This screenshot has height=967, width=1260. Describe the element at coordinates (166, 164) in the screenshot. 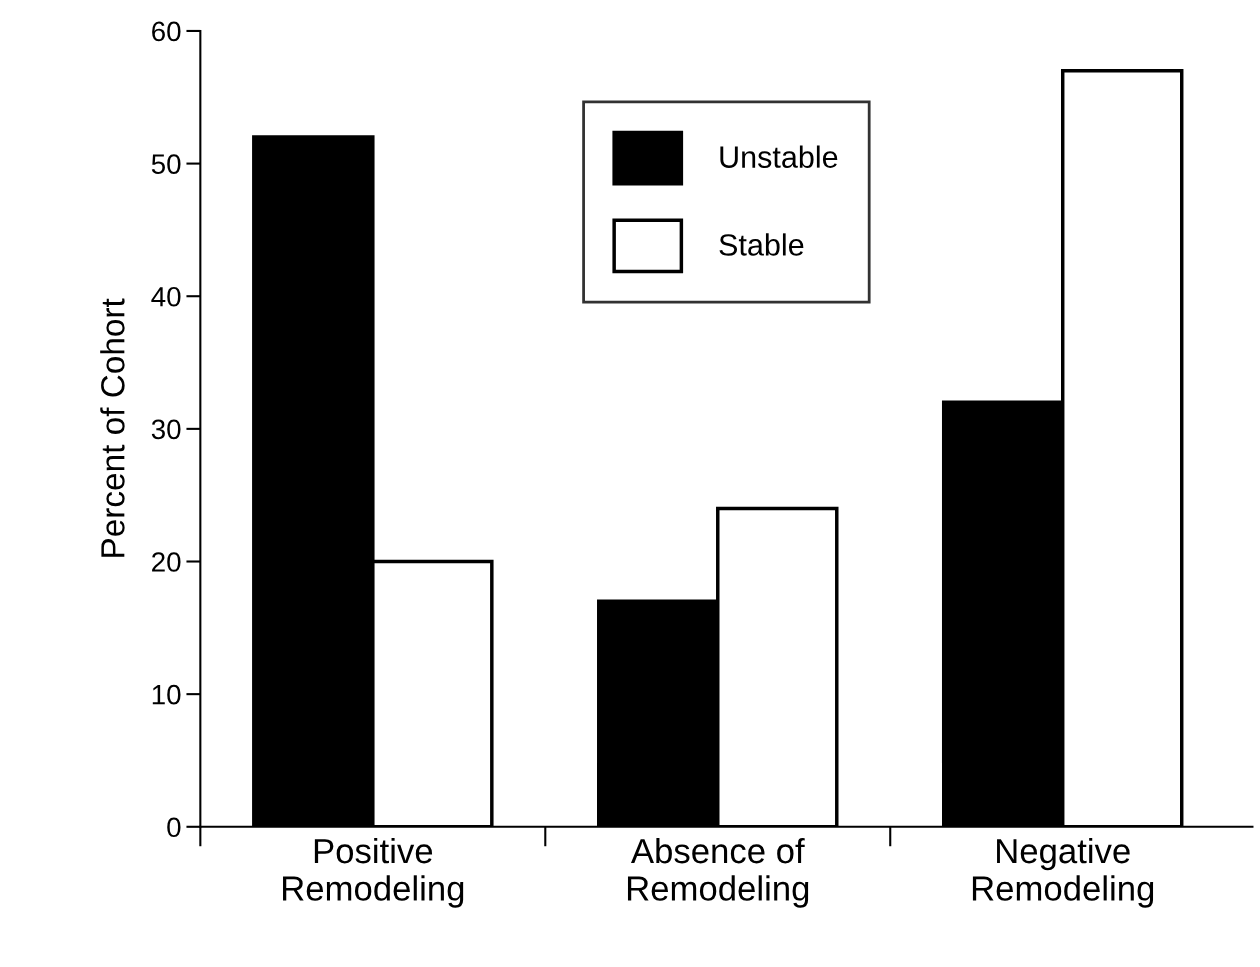

I see `y-tick-label: 50` at that location.